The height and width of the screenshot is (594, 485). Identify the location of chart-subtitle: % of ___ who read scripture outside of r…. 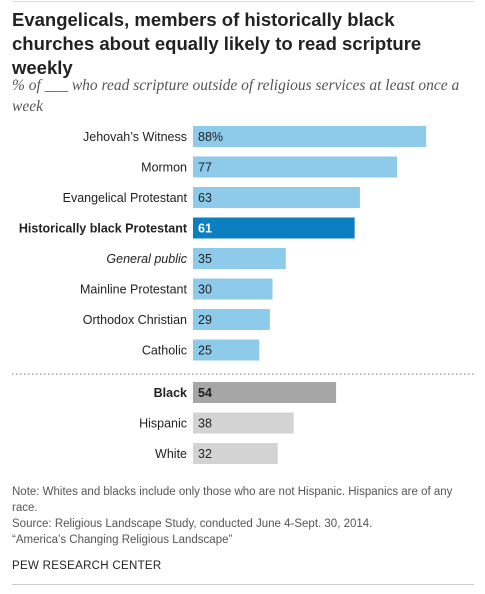
(236, 96).